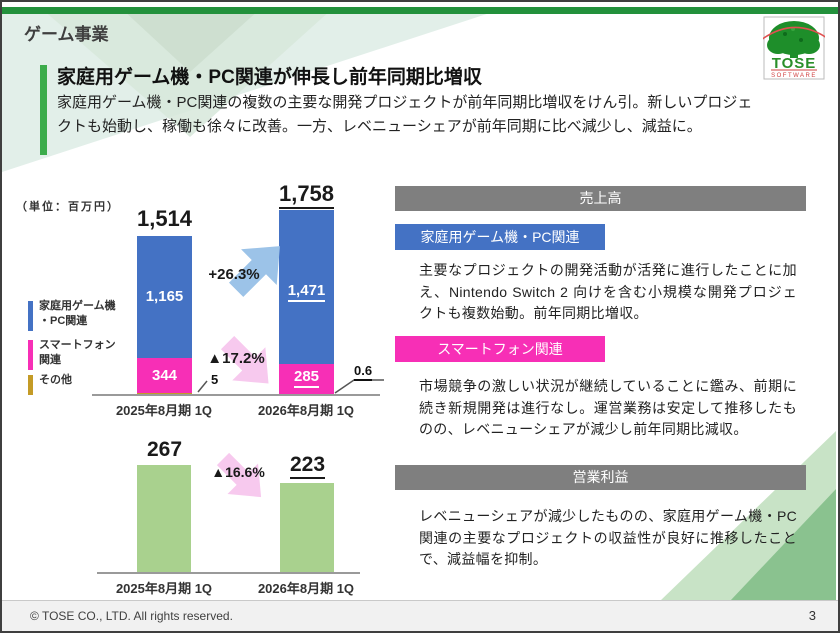 This screenshot has width=840, height=633. What do you see at coordinates (215, 379) in the screenshot?
I see `other-label-2025: 5` at bounding box center [215, 379].